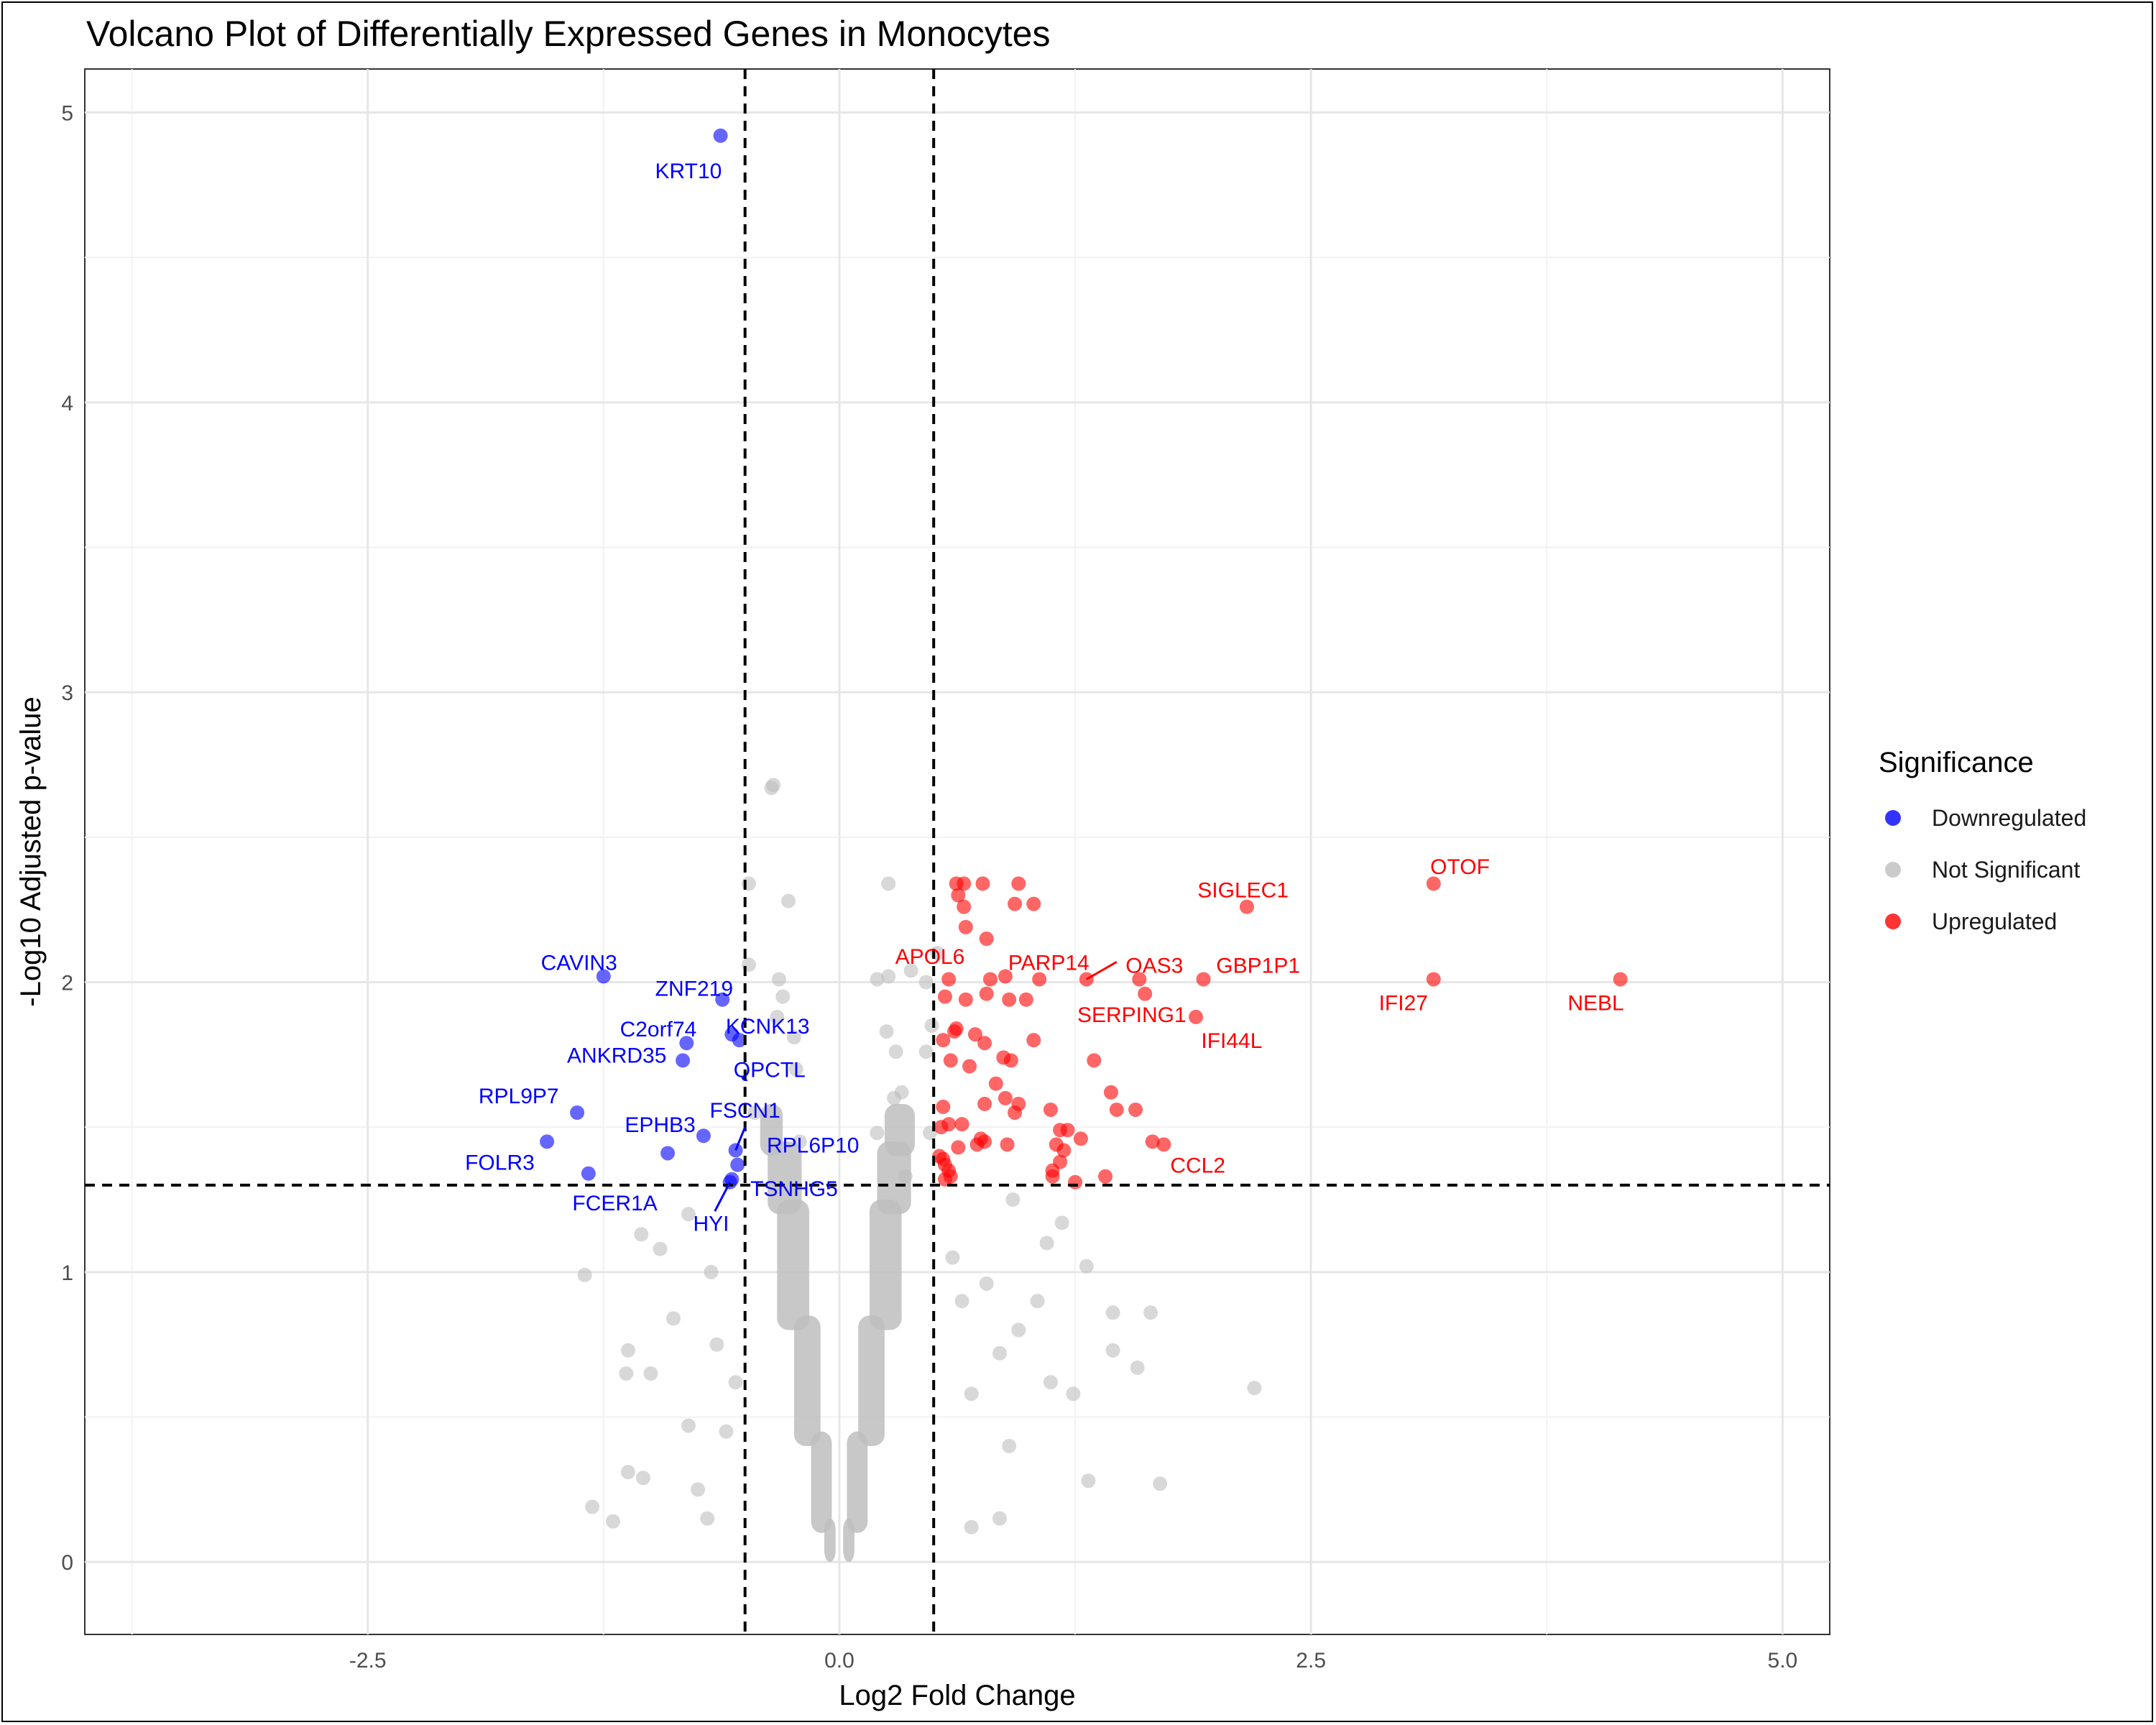 The width and height of the screenshot is (2156, 1725). Describe the element at coordinates (658, 1029) in the screenshot. I see `gene-label-c2orf74: C2orf74` at that location.